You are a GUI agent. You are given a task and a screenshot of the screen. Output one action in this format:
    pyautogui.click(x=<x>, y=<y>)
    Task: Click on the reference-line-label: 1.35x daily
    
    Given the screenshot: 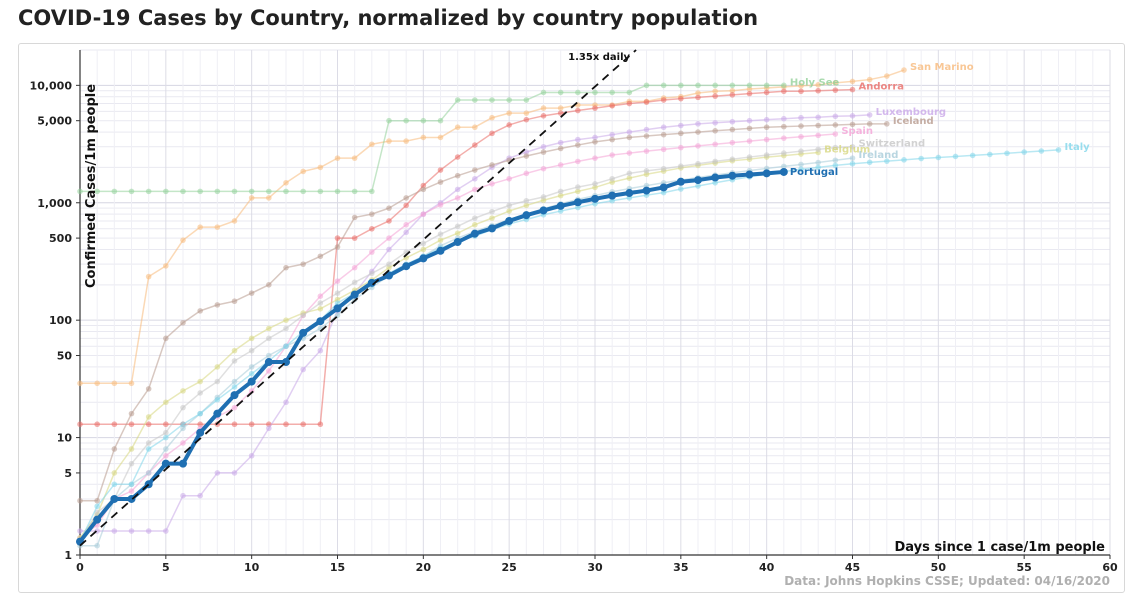 What is the action you would take?
    pyautogui.click(x=599, y=57)
    